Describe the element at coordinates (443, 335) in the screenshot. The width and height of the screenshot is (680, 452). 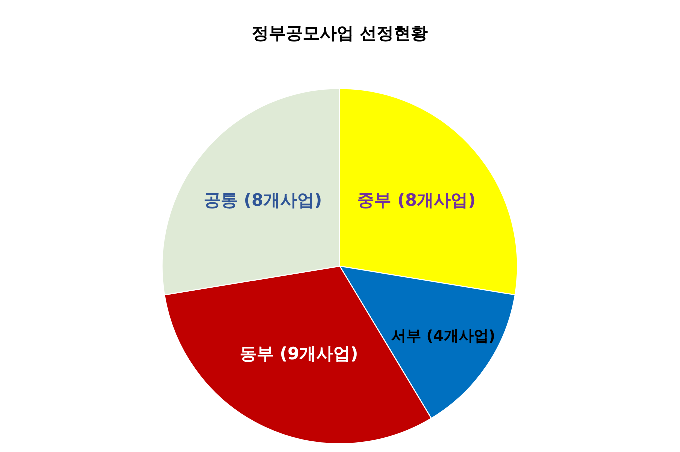
I see `slice-label: 서부 (4개사업)` at that location.